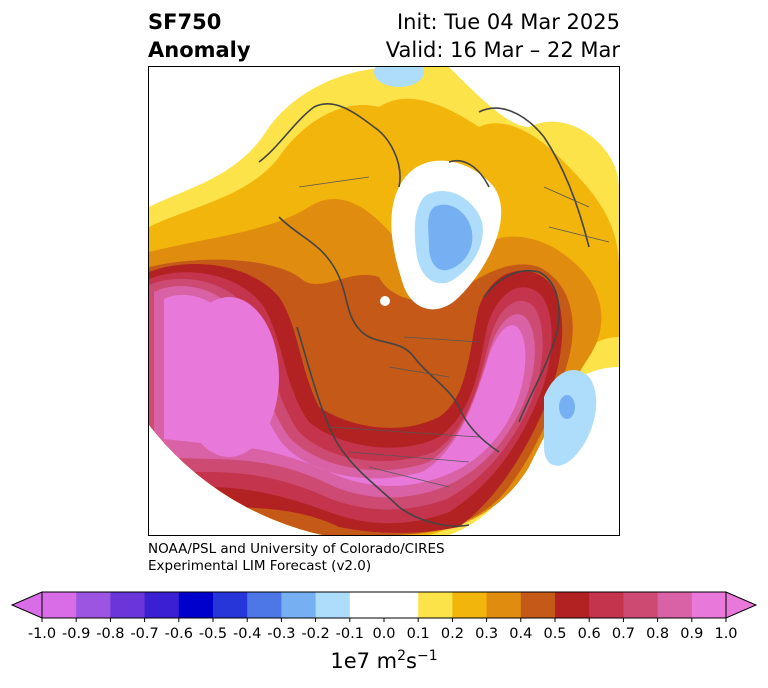 This screenshot has height=688, width=768. Describe the element at coordinates (427, 656) in the screenshot. I see `units-exp-2: −1` at that location.